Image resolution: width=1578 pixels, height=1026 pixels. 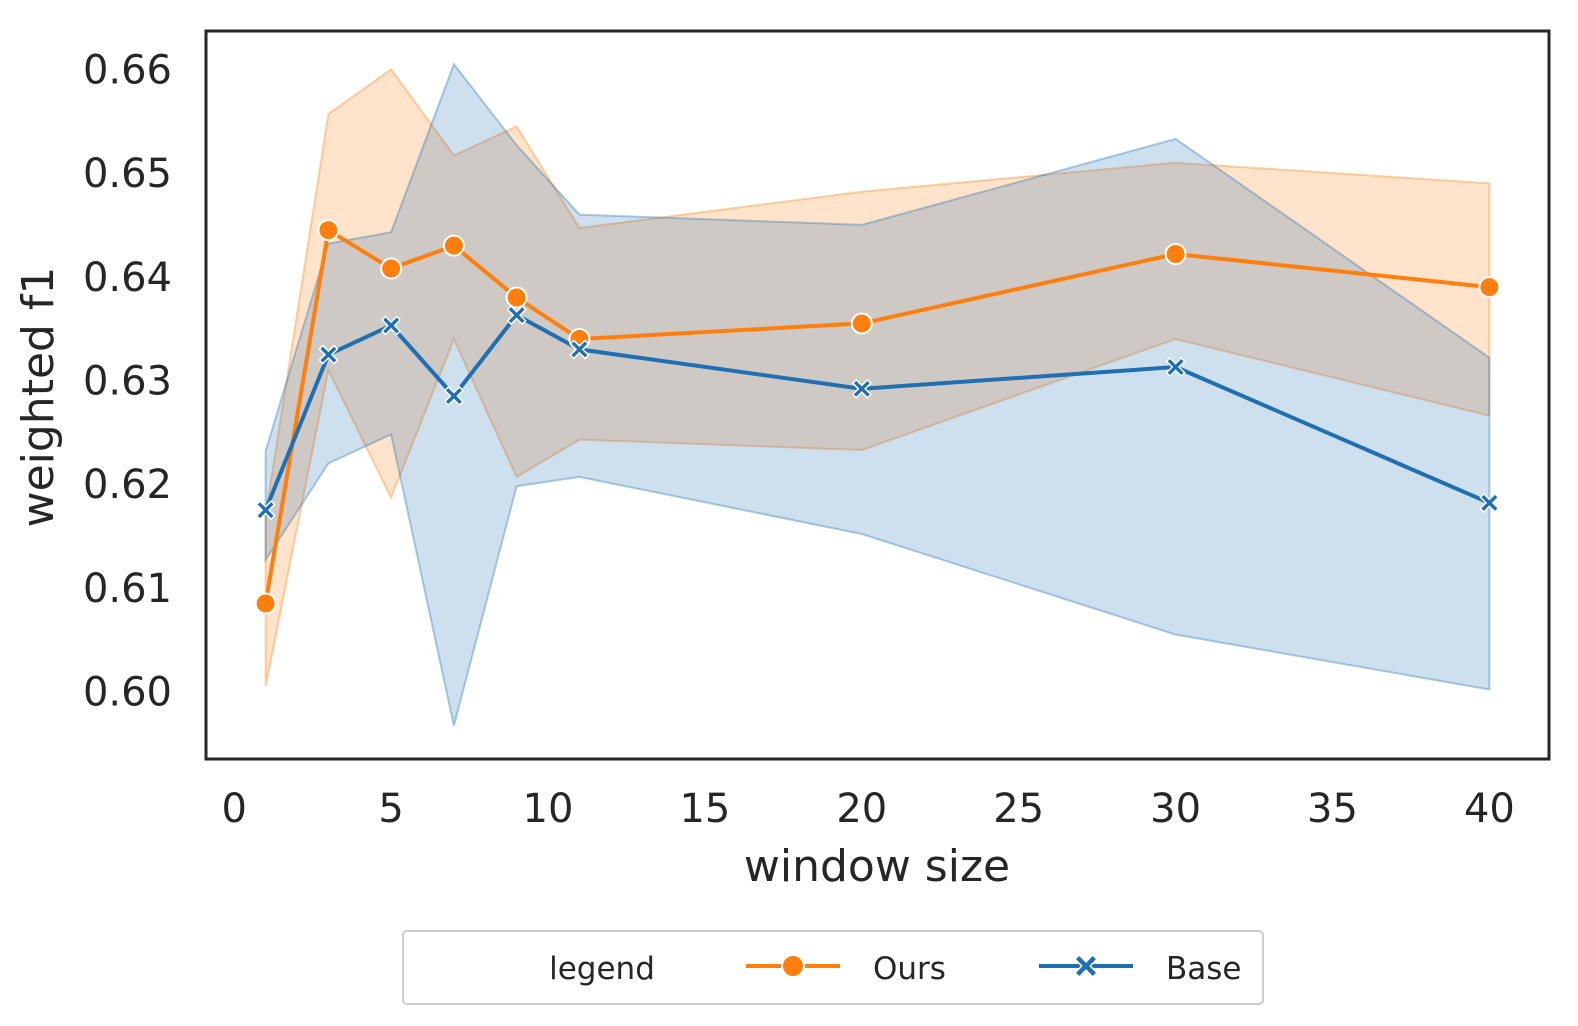 What do you see at coordinates (548, 809) in the screenshot?
I see `x-tick-label: 10` at bounding box center [548, 809].